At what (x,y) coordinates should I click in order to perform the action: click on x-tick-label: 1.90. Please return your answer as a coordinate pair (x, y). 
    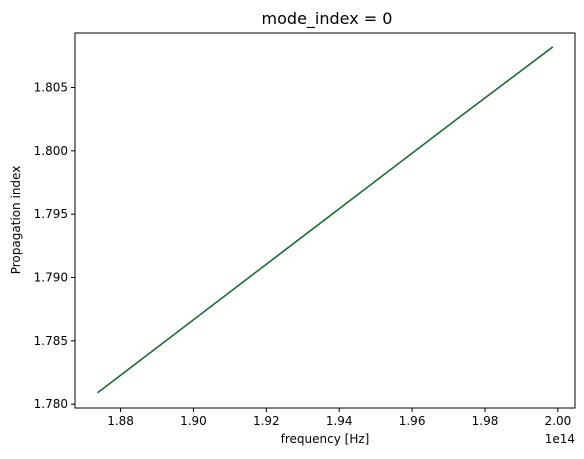
    Looking at the image, I should click on (193, 421).